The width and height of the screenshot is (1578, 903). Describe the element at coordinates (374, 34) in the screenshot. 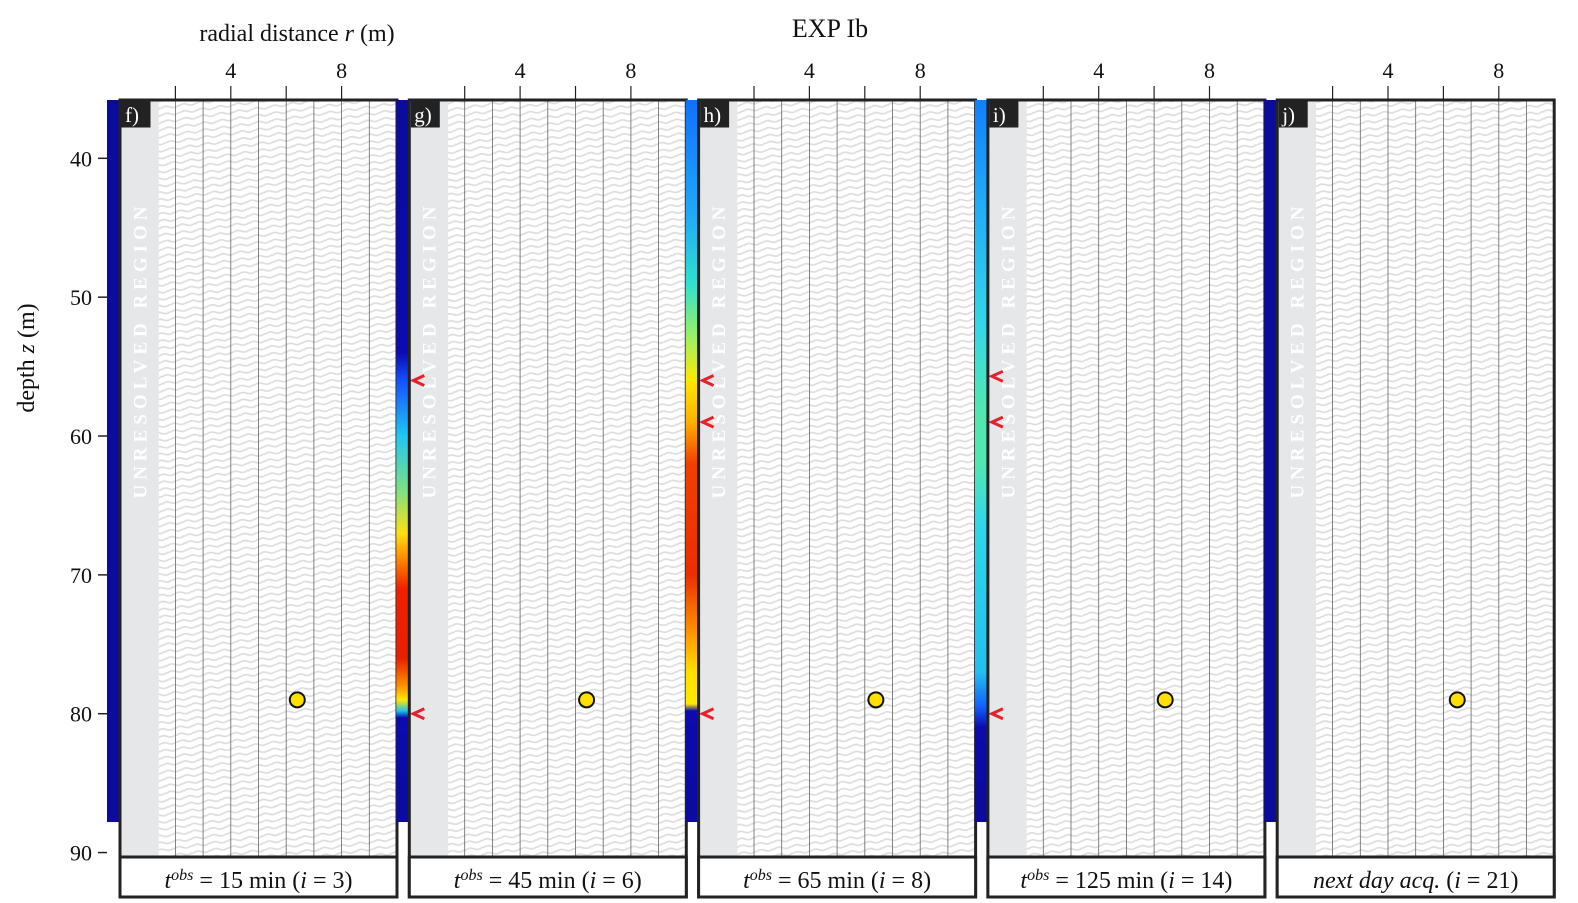

I see `x-label-part: (m)` at that location.